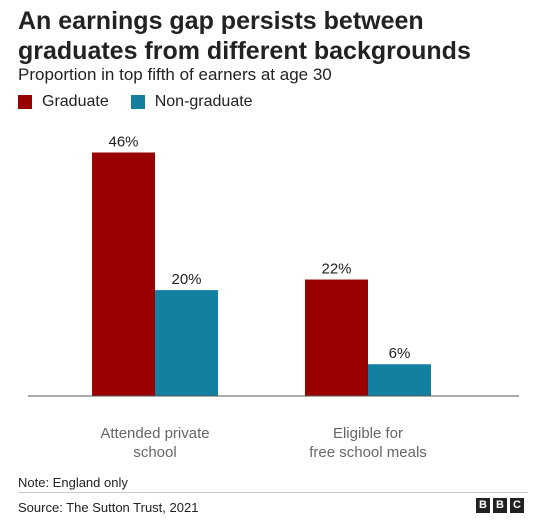 This screenshot has height=525, width=546. I want to click on chart-source: Source: The Sutton Trust, 2021, so click(108, 507).